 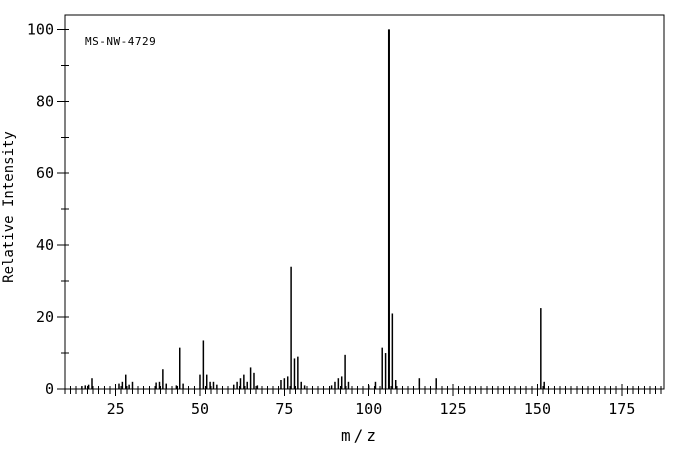 I want to click on spectrum-id-label: MS-NW-4729, so click(x=121, y=41).